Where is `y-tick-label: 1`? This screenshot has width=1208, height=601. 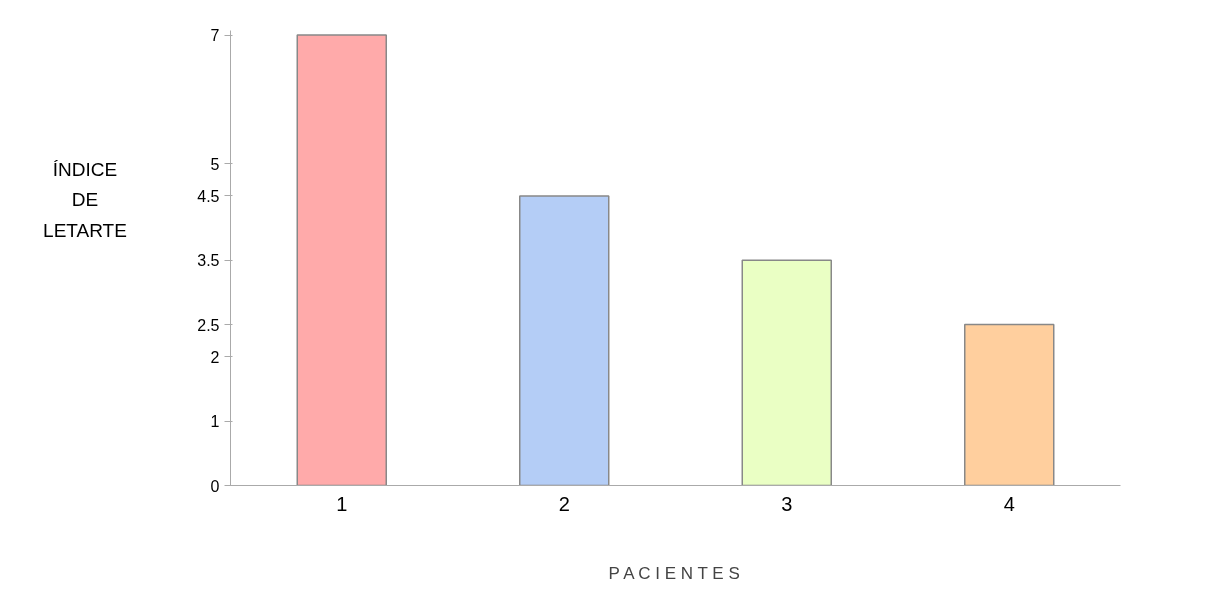 y-tick-label: 1 is located at coordinates (215, 422).